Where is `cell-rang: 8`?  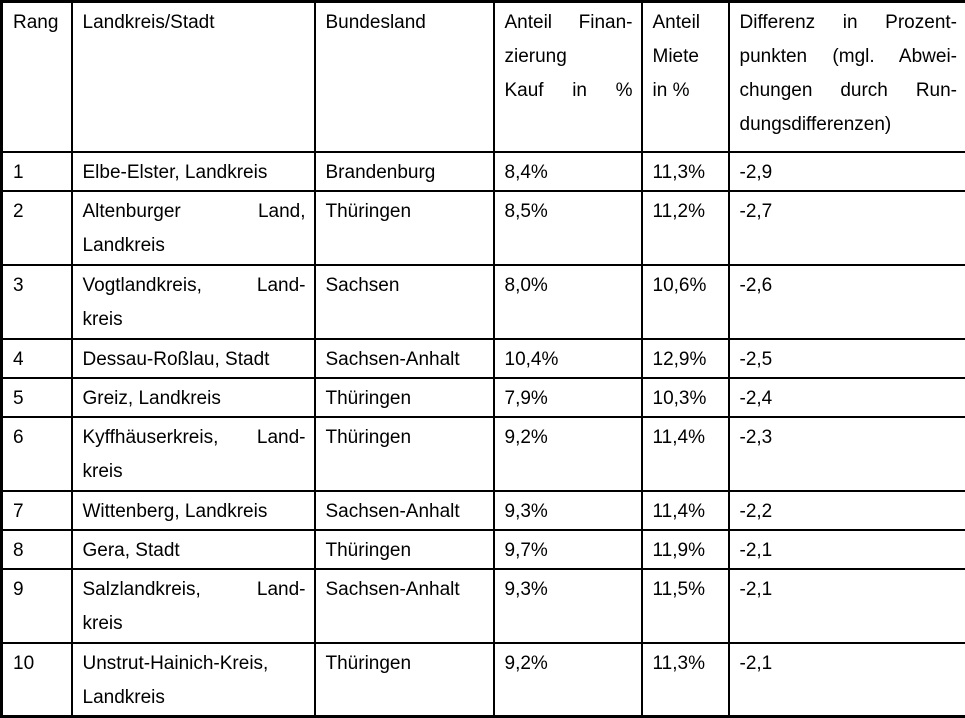 cell-rang: 8 is located at coordinates (37, 549).